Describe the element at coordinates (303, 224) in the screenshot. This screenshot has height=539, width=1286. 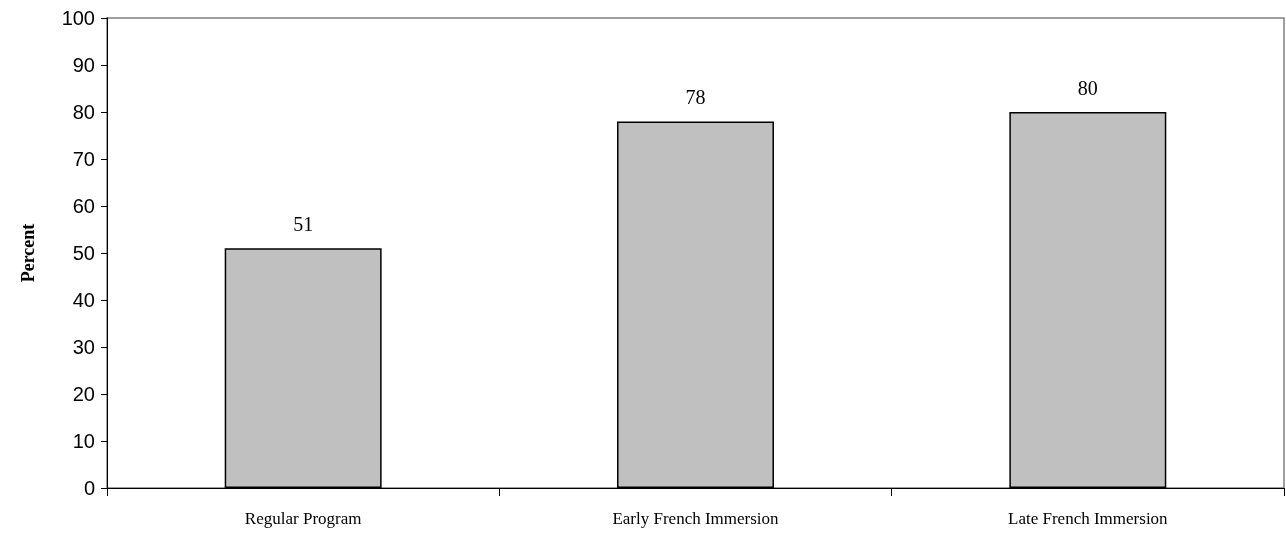
I see `data-label: 51` at that location.